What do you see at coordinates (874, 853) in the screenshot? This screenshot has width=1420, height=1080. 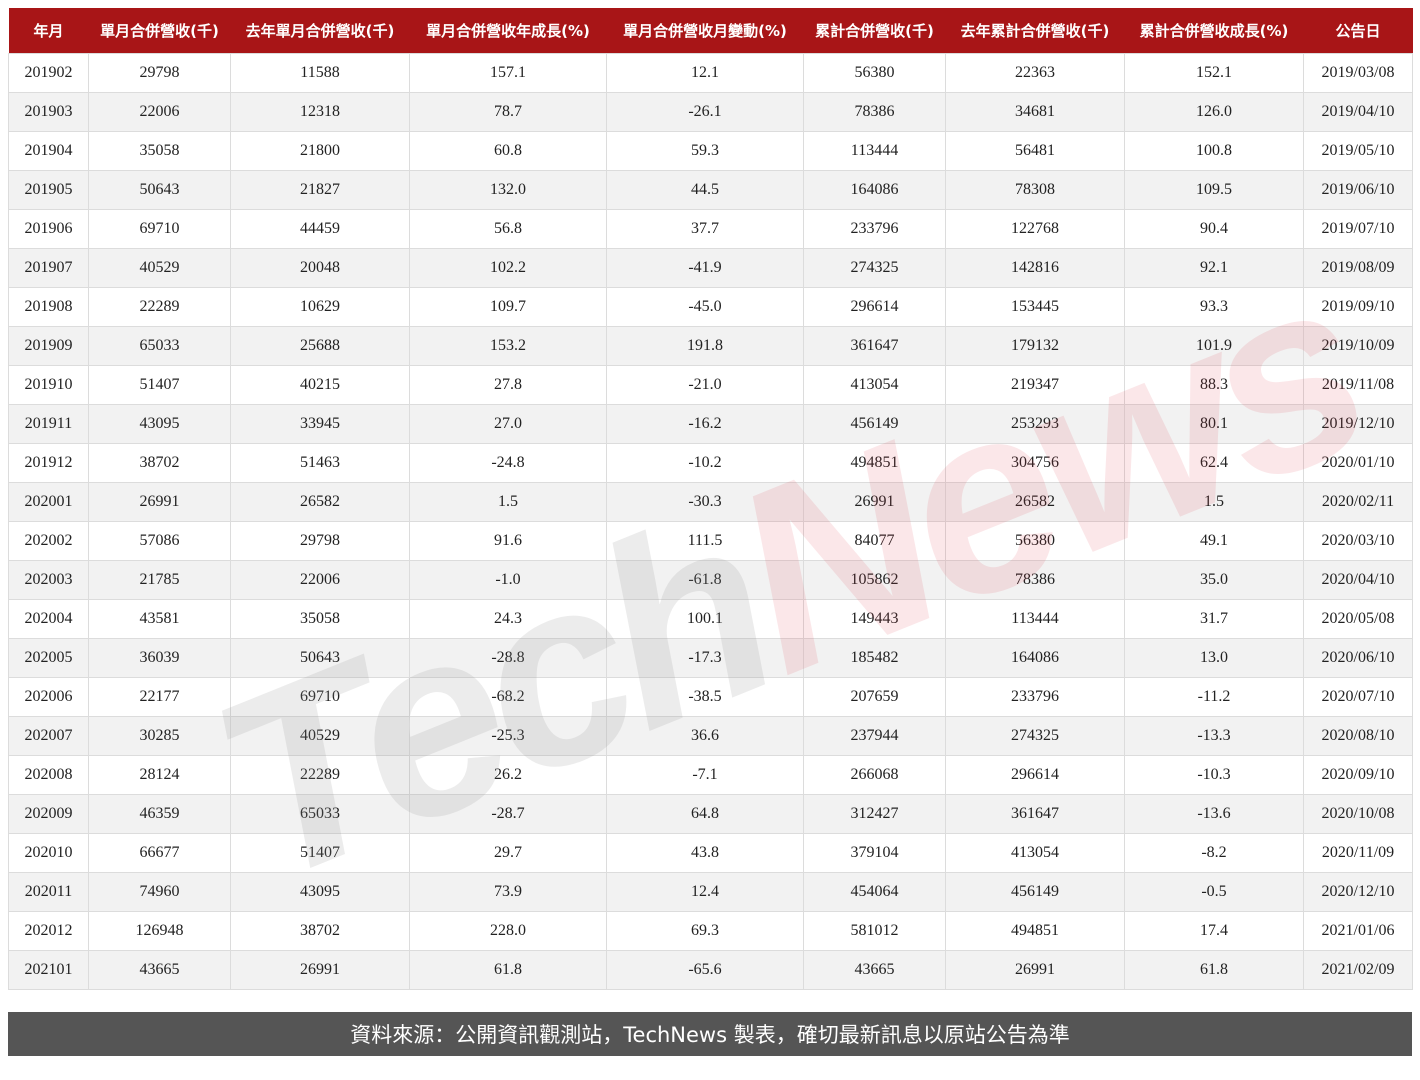 I see `table-cell: 379104` at bounding box center [874, 853].